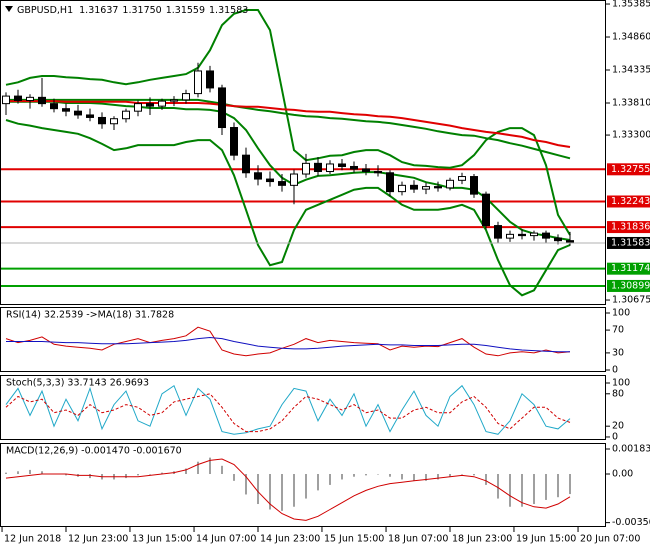 The height and width of the screenshot is (550, 650). What do you see at coordinates (77, 383) in the screenshot?
I see `panel-title: Stoch(5,3,3) 33.7143 26.9693` at bounding box center [77, 383].